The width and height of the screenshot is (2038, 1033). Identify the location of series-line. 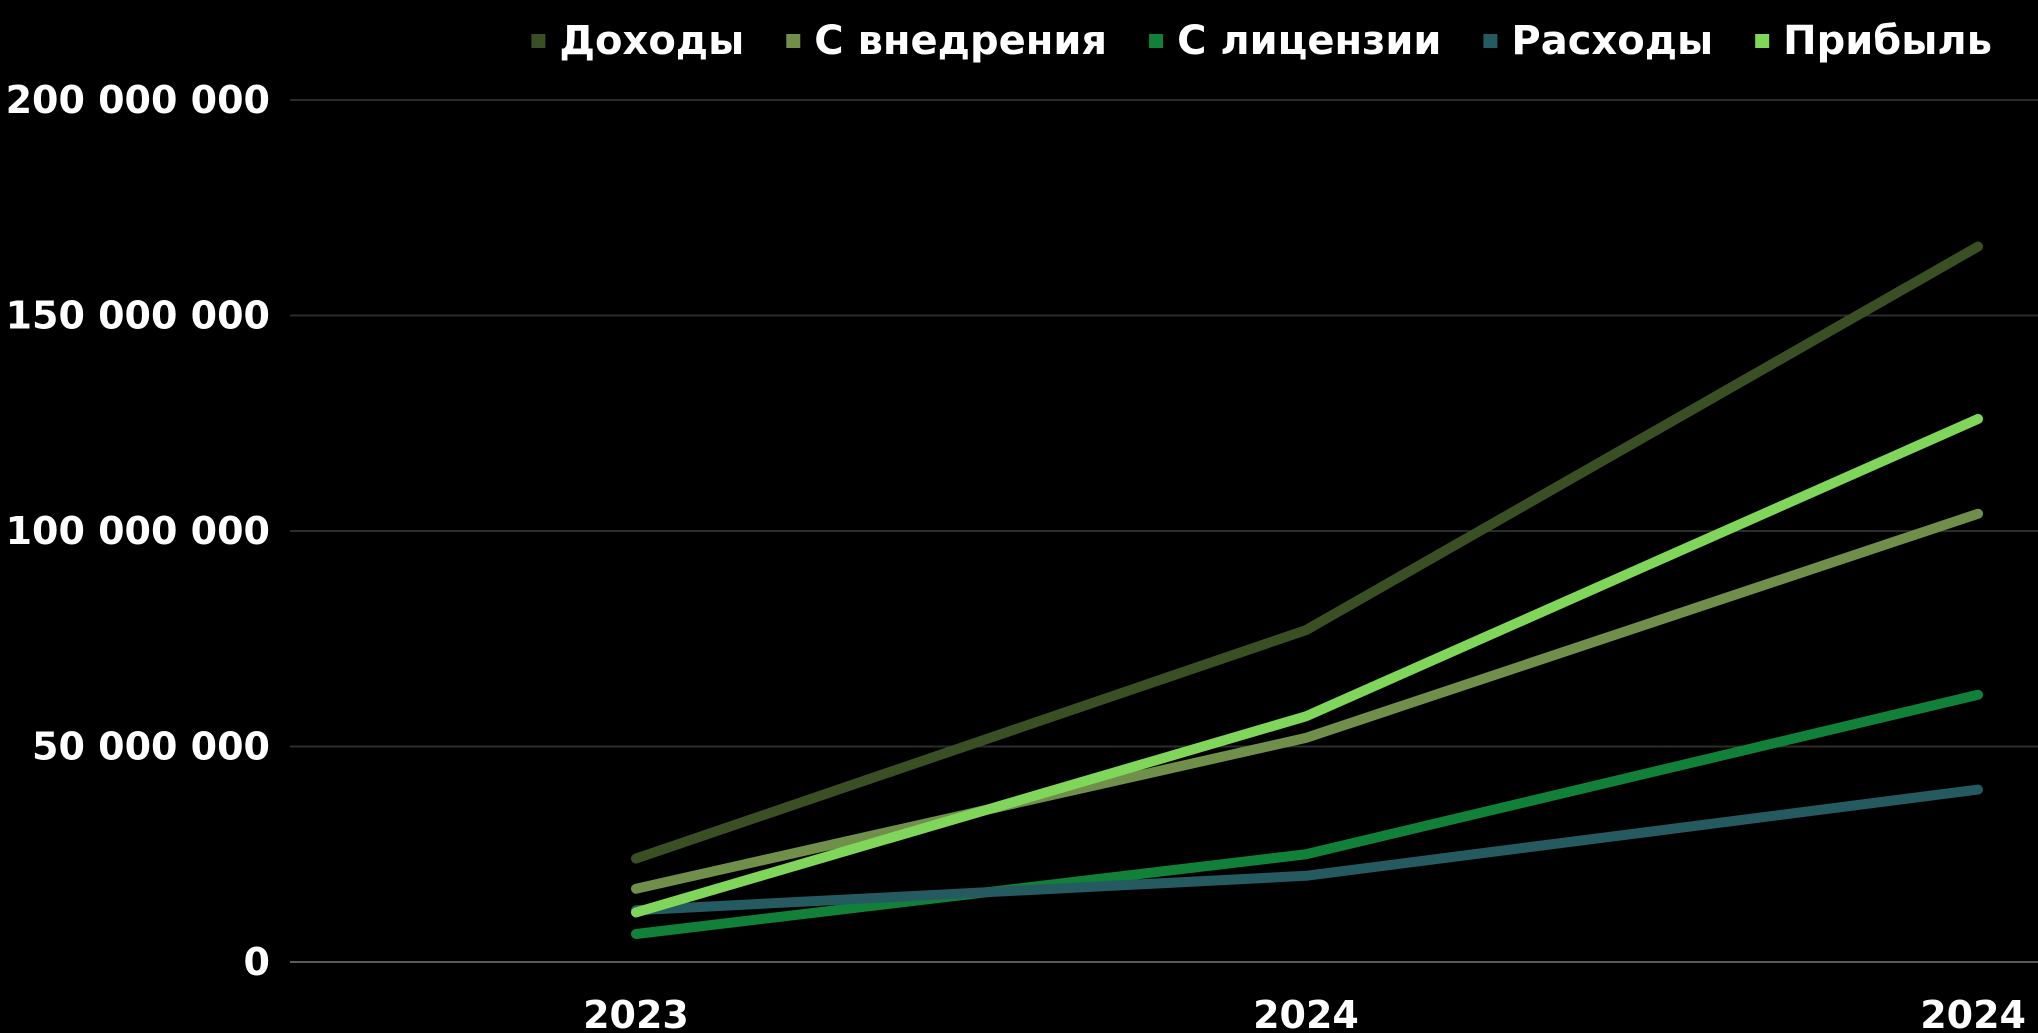
(1307, 850).